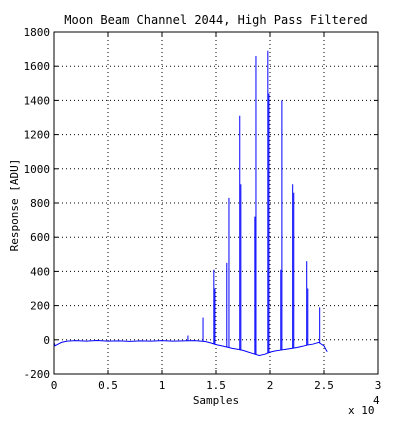  I want to click on x-axis-multiplier: x 10, so click(361, 410).